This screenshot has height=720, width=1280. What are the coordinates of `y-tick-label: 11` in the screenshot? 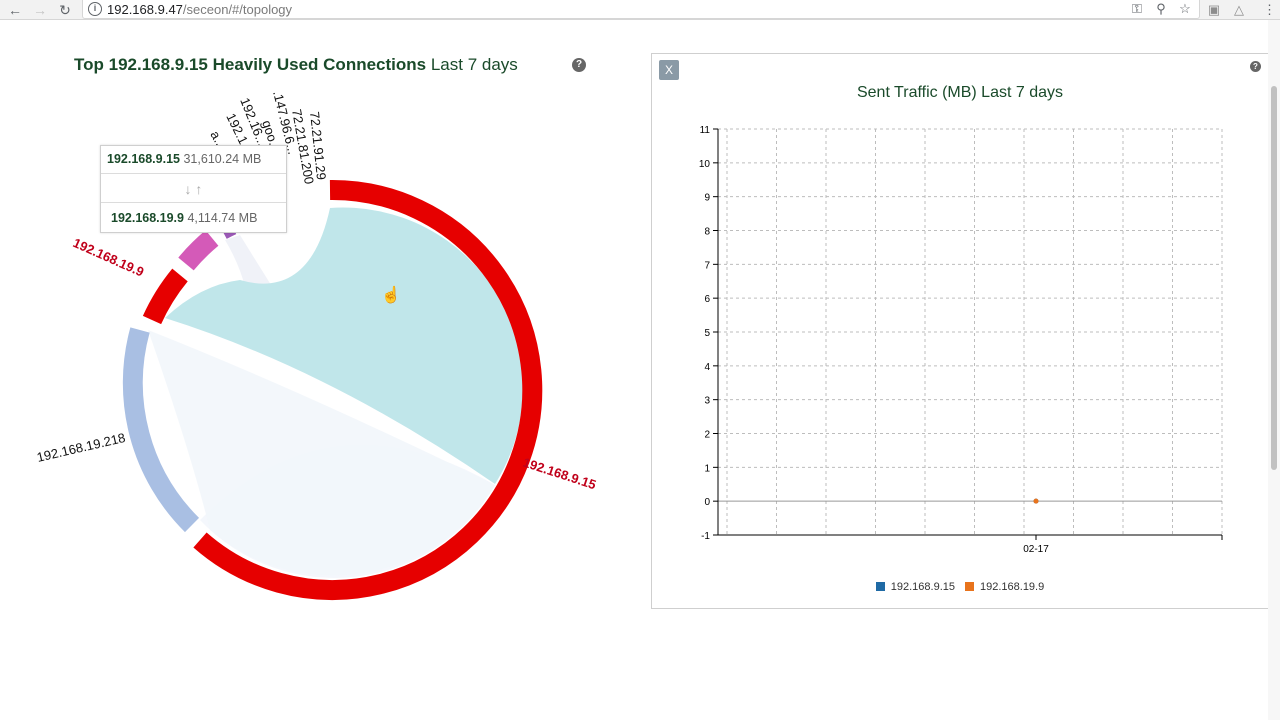 It's located at (705, 130).